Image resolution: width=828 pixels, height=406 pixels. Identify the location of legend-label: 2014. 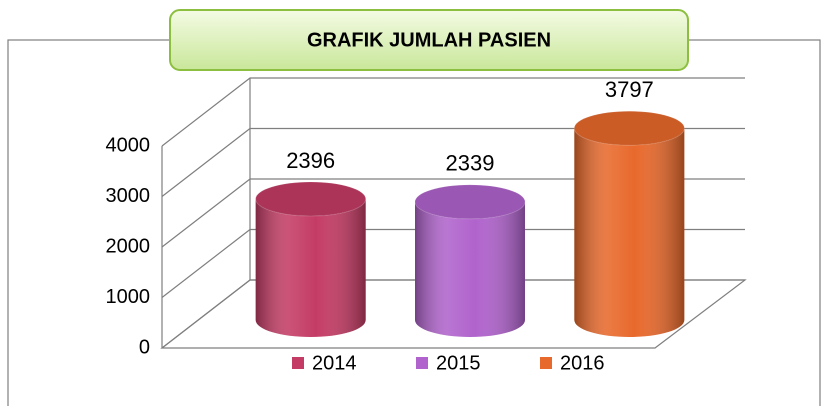
(334, 363).